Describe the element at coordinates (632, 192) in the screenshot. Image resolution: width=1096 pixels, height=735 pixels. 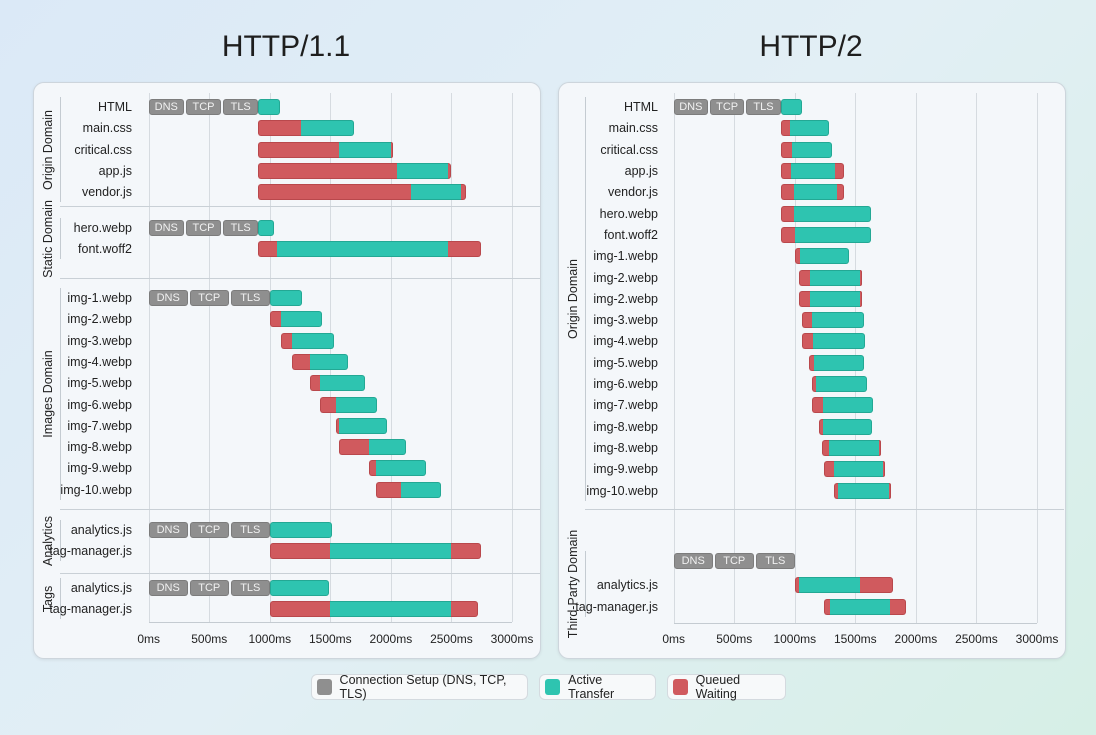
I see `request-label: vendor.js` at that location.